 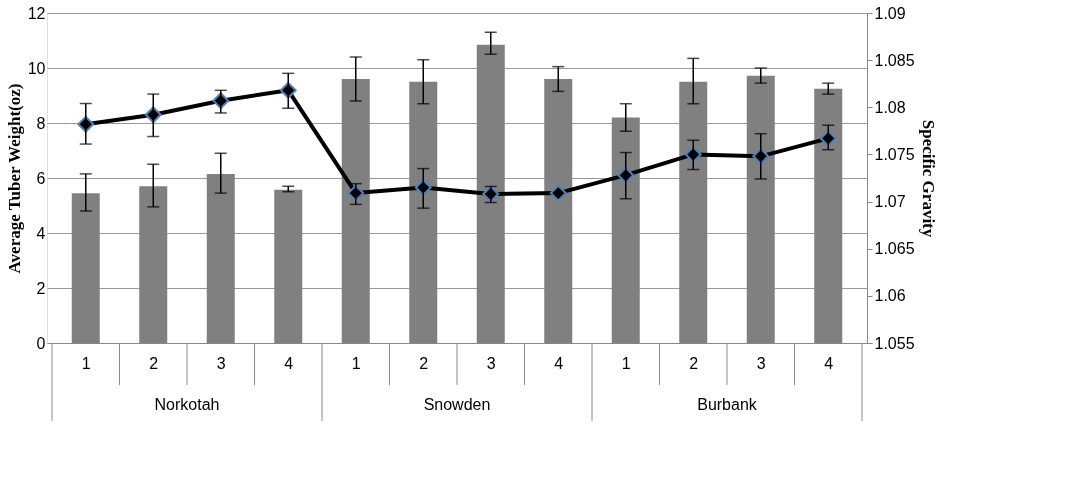 What do you see at coordinates (41, 123) in the screenshot?
I see `y-tick-label: 8` at bounding box center [41, 123].